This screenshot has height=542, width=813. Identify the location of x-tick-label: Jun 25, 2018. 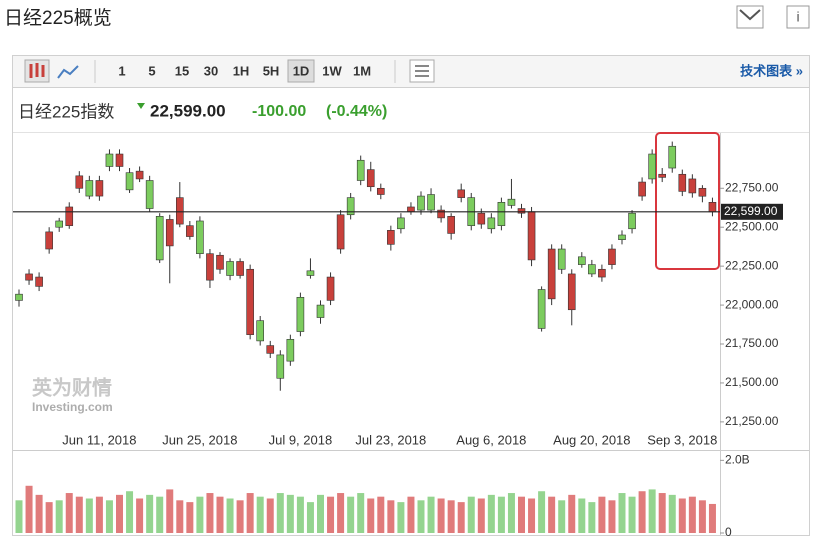
(199, 439).